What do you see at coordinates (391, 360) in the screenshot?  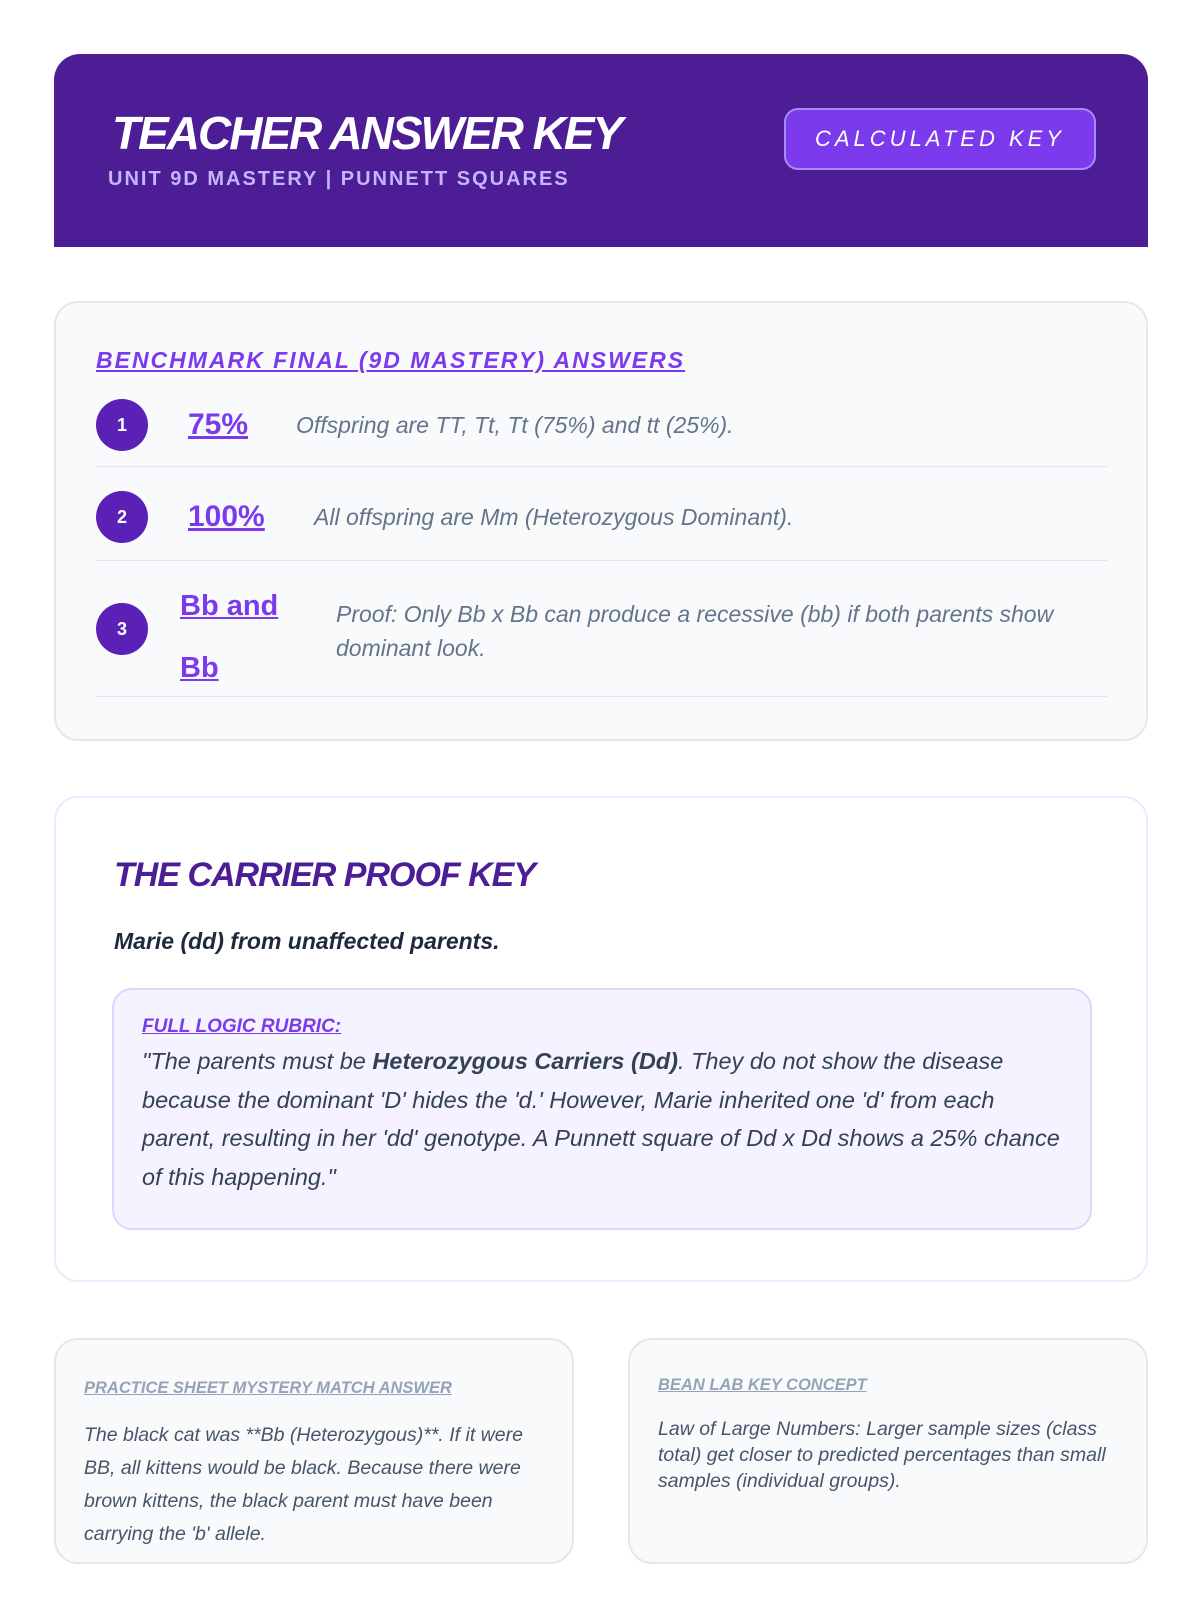 I see `benchmark-heading: BENCHMARK FINAL (9D MASTERY) ANSWERS` at bounding box center [391, 360].